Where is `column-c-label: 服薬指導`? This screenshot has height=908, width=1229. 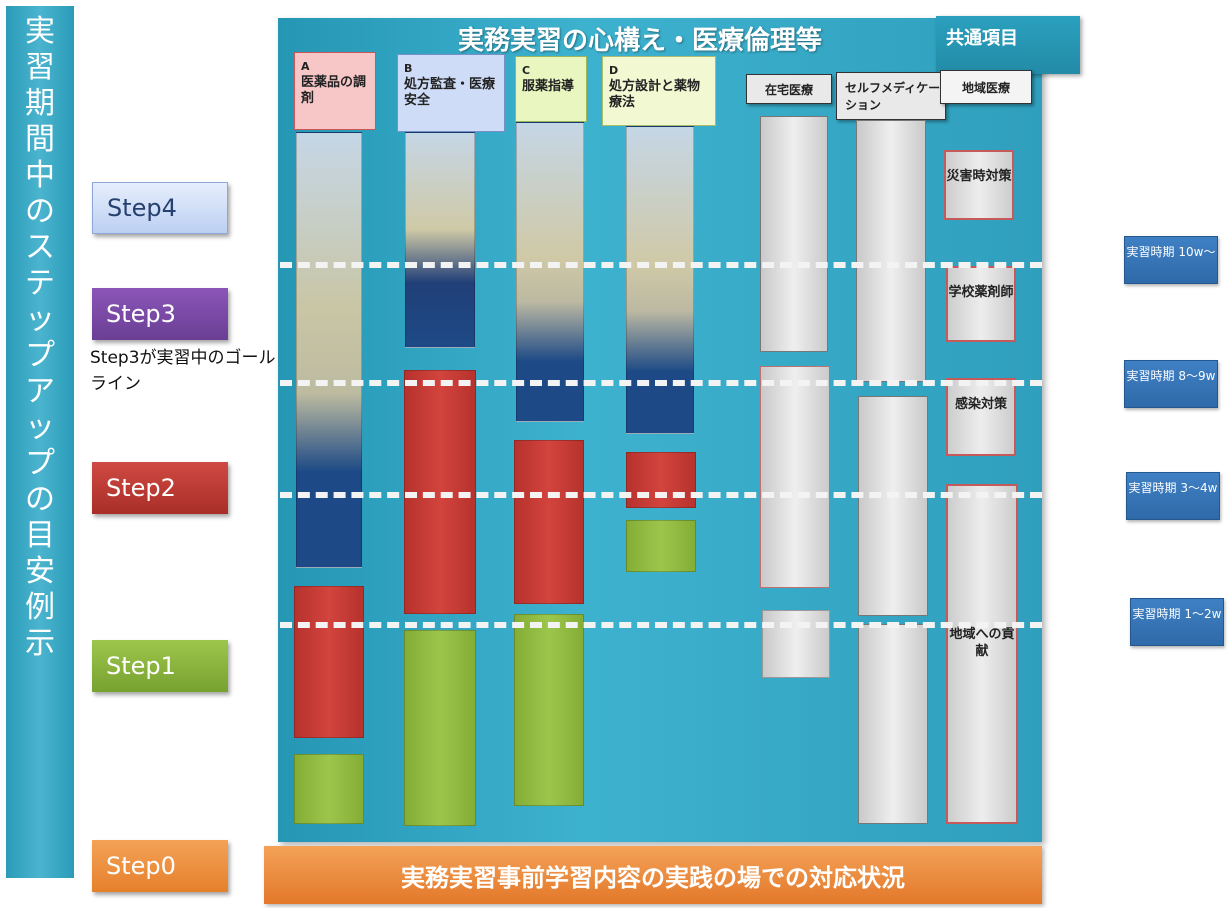 column-c-label: 服薬指導 is located at coordinates (548, 86).